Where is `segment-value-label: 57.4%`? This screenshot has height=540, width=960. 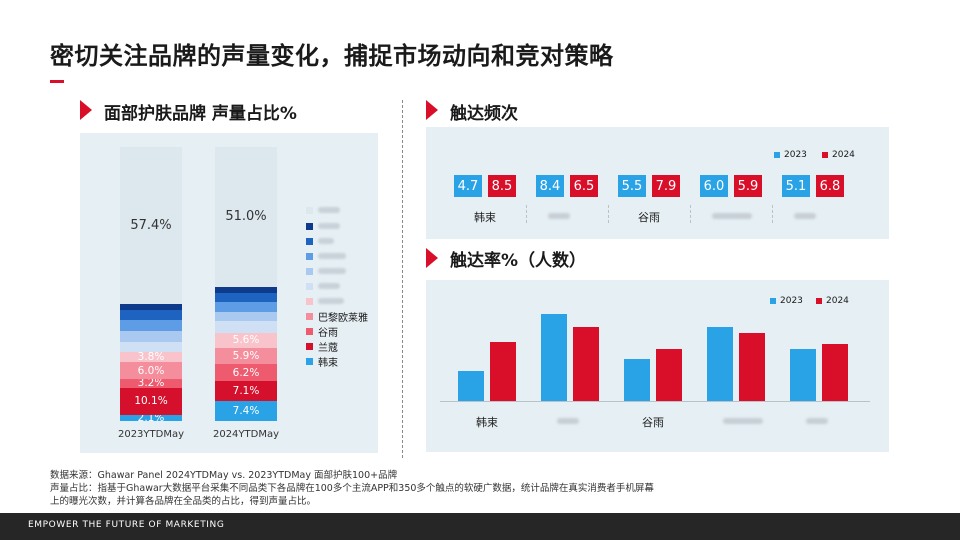
segment-value-label: 57.4% is located at coordinates (151, 225).